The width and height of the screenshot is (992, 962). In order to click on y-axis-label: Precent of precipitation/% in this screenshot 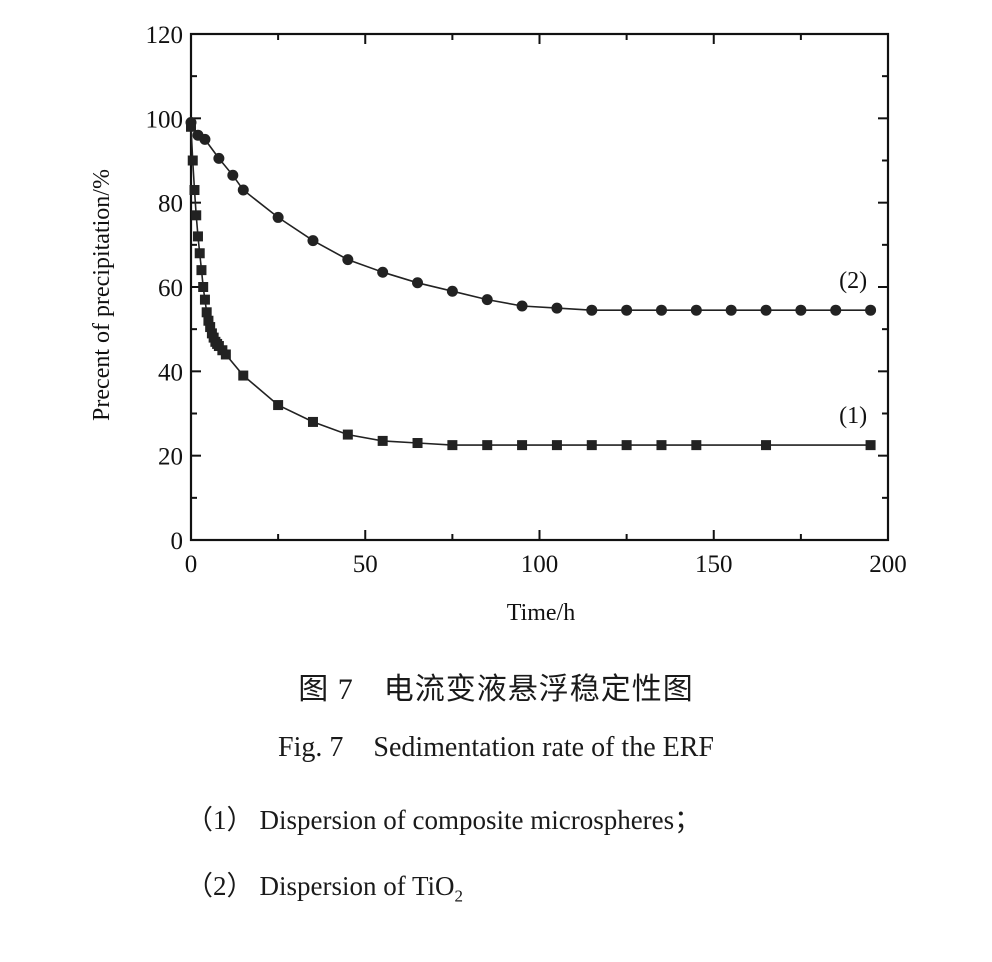, I will do `click(102, 295)`.